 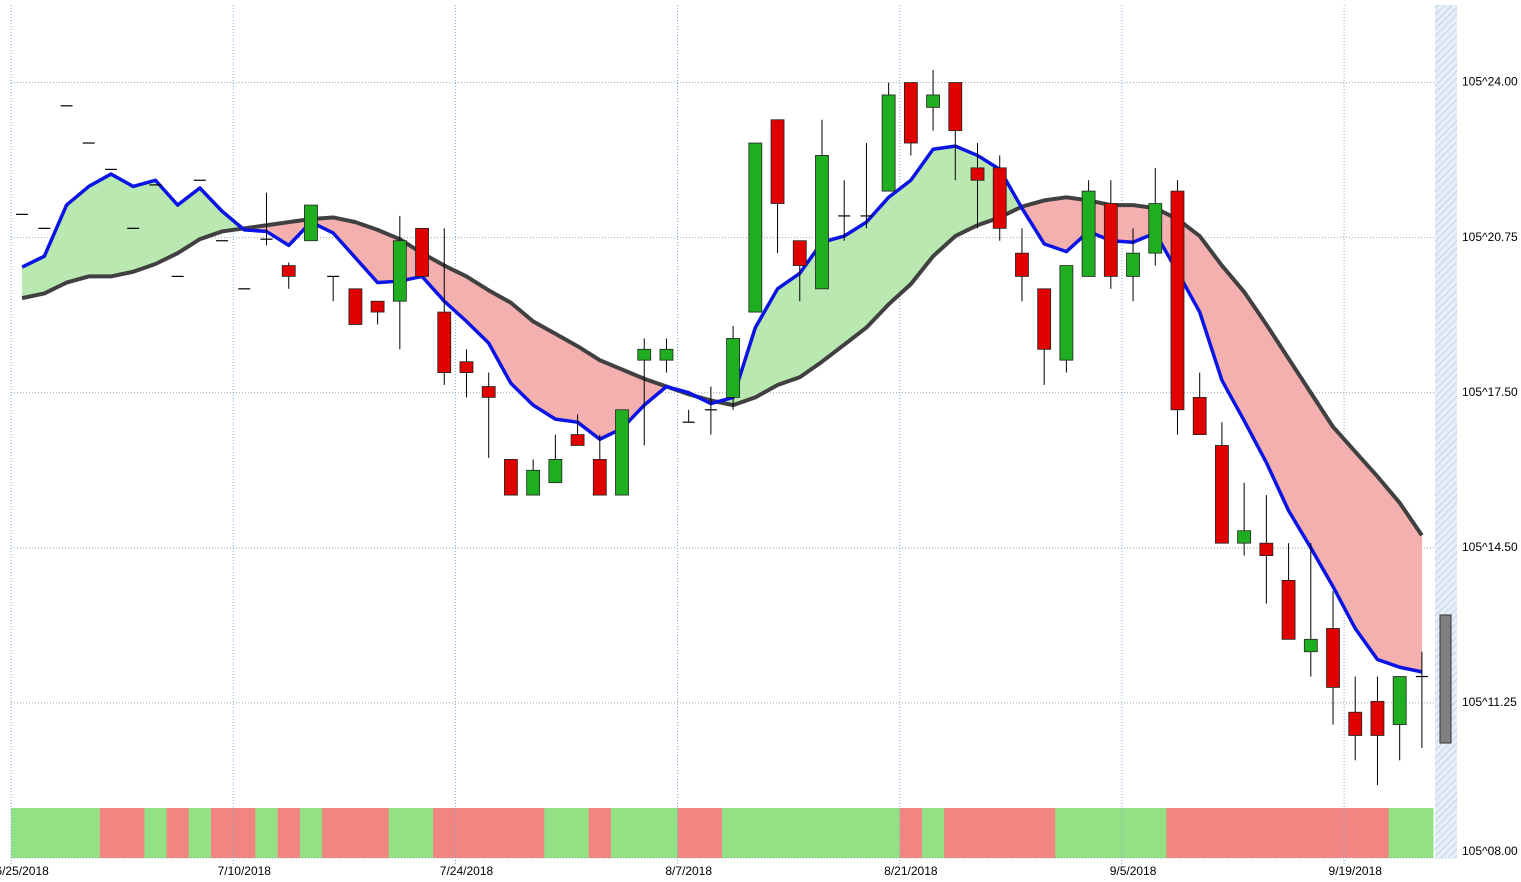 I want to click on y-tick-label: 105^14.50, so click(x=1490, y=547).